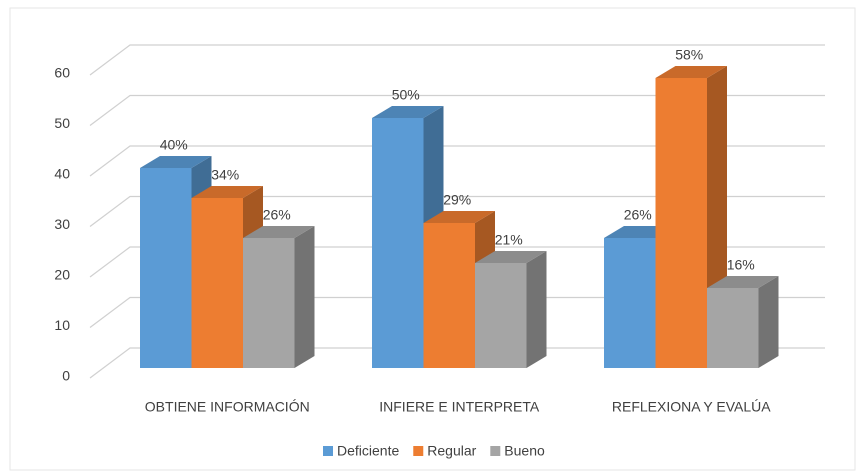  I want to click on legend-label: Deficiente, so click(368, 451).